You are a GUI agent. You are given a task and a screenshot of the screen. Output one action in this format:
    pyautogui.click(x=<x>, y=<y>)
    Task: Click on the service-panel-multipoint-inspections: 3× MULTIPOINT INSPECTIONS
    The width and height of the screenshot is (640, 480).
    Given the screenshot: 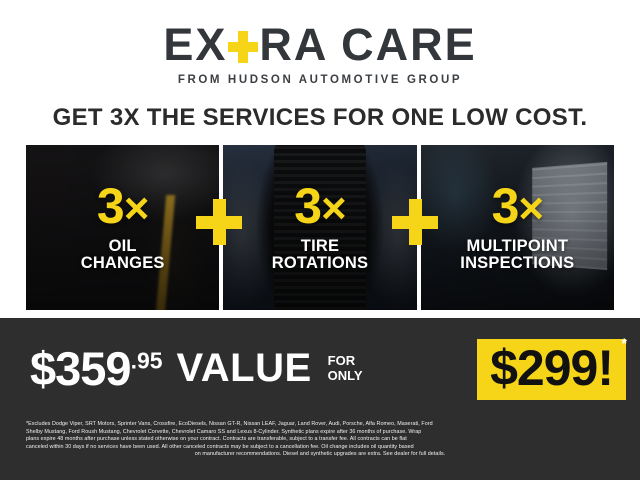 What is the action you would take?
    pyautogui.click(x=517, y=227)
    